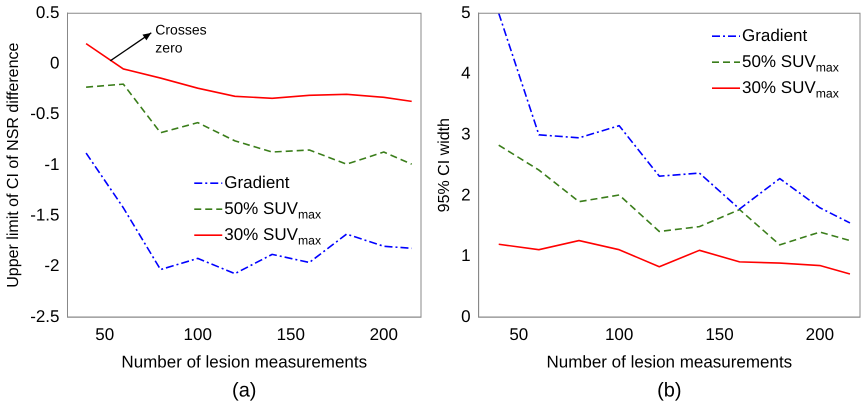 The image size is (862, 405). Describe the element at coordinates (13, 165) in the screenshot. I see `y-axis-title: Upper limit of CI of NSR difference` at that location.